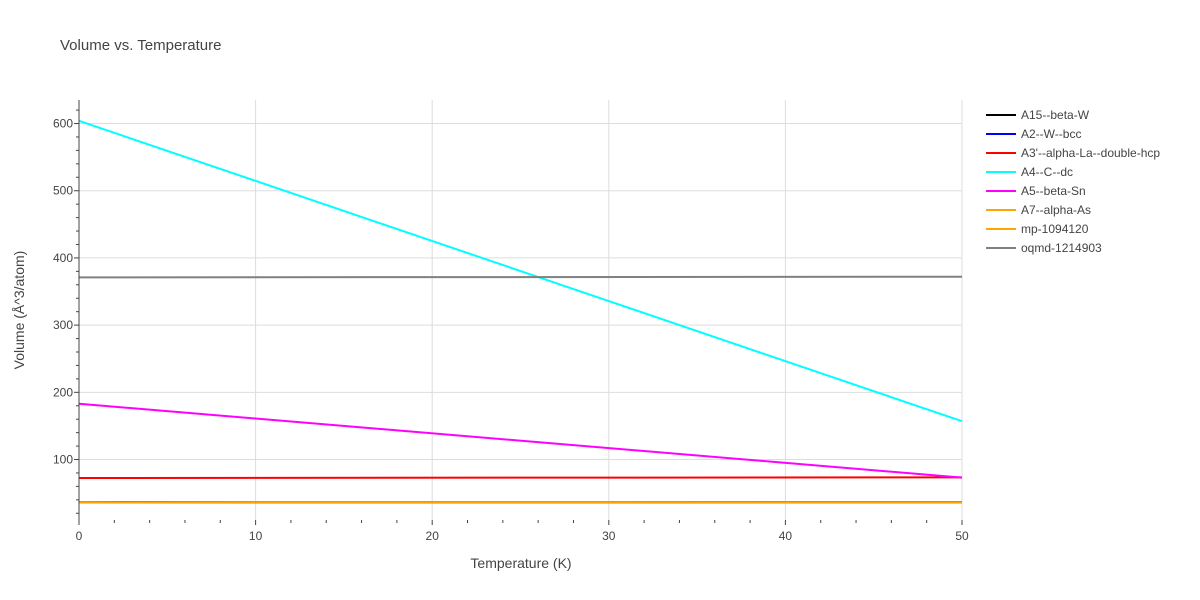 The image size is (1200, 600). I want to click on y-tick-label: 300, so click(63, 325).